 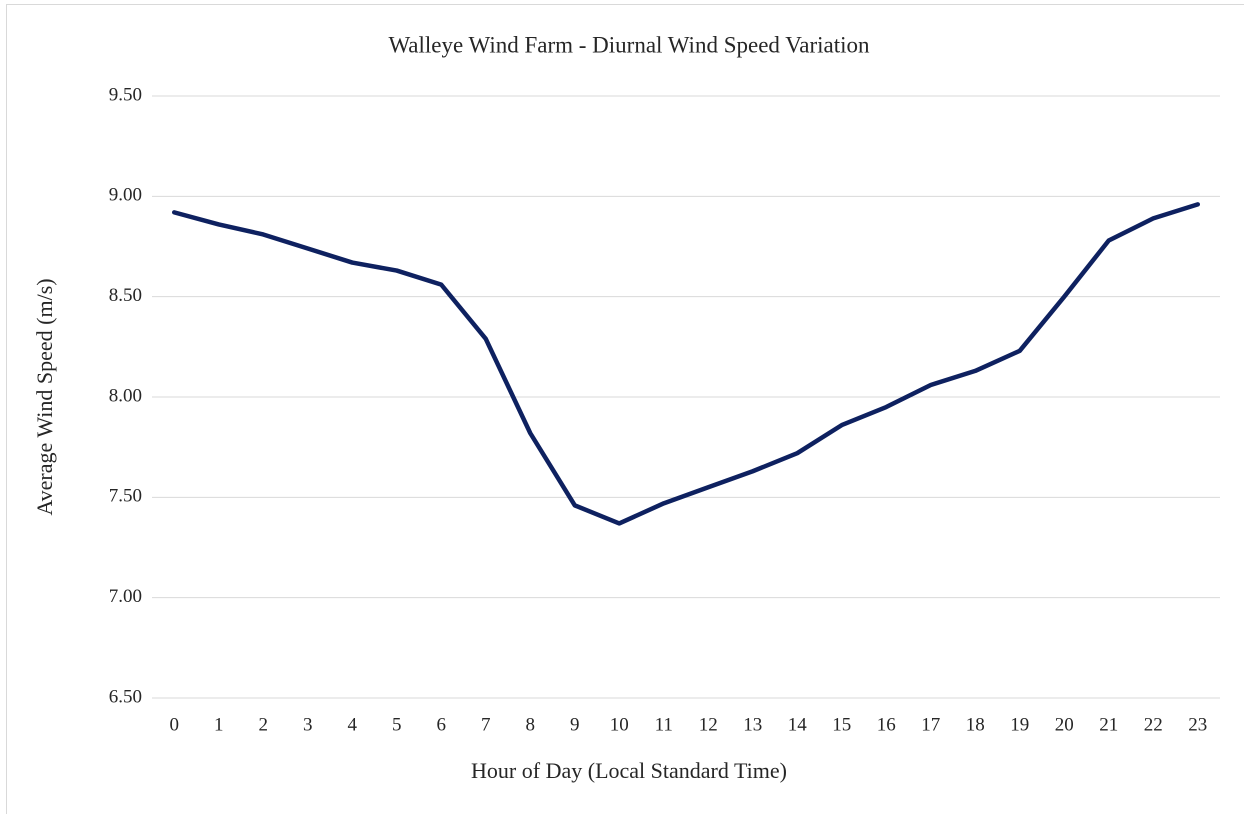 What do you see at coordinates (629, 770) in the screenshot?
I see `x-axis-label: Hour of Day (Local Standard Time)` at bounding box center [629, 770].